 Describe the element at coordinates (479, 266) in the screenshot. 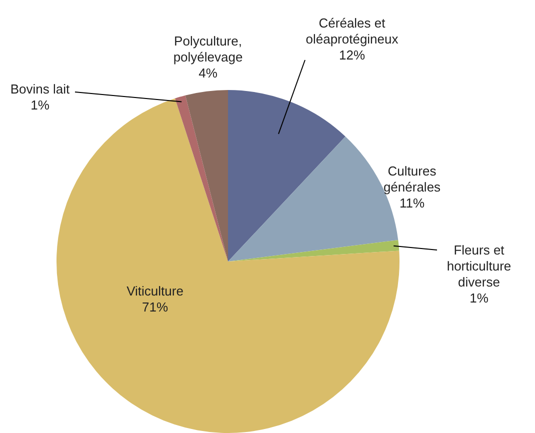

I see `slice-label: Fleurs et horticulture diverse` at that location.